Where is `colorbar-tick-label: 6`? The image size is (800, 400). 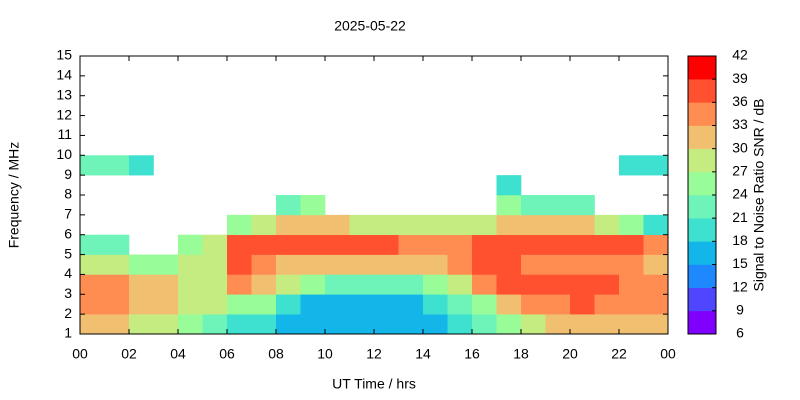
colorbar-tick-label: 6 is located at coordinates (740, 333).